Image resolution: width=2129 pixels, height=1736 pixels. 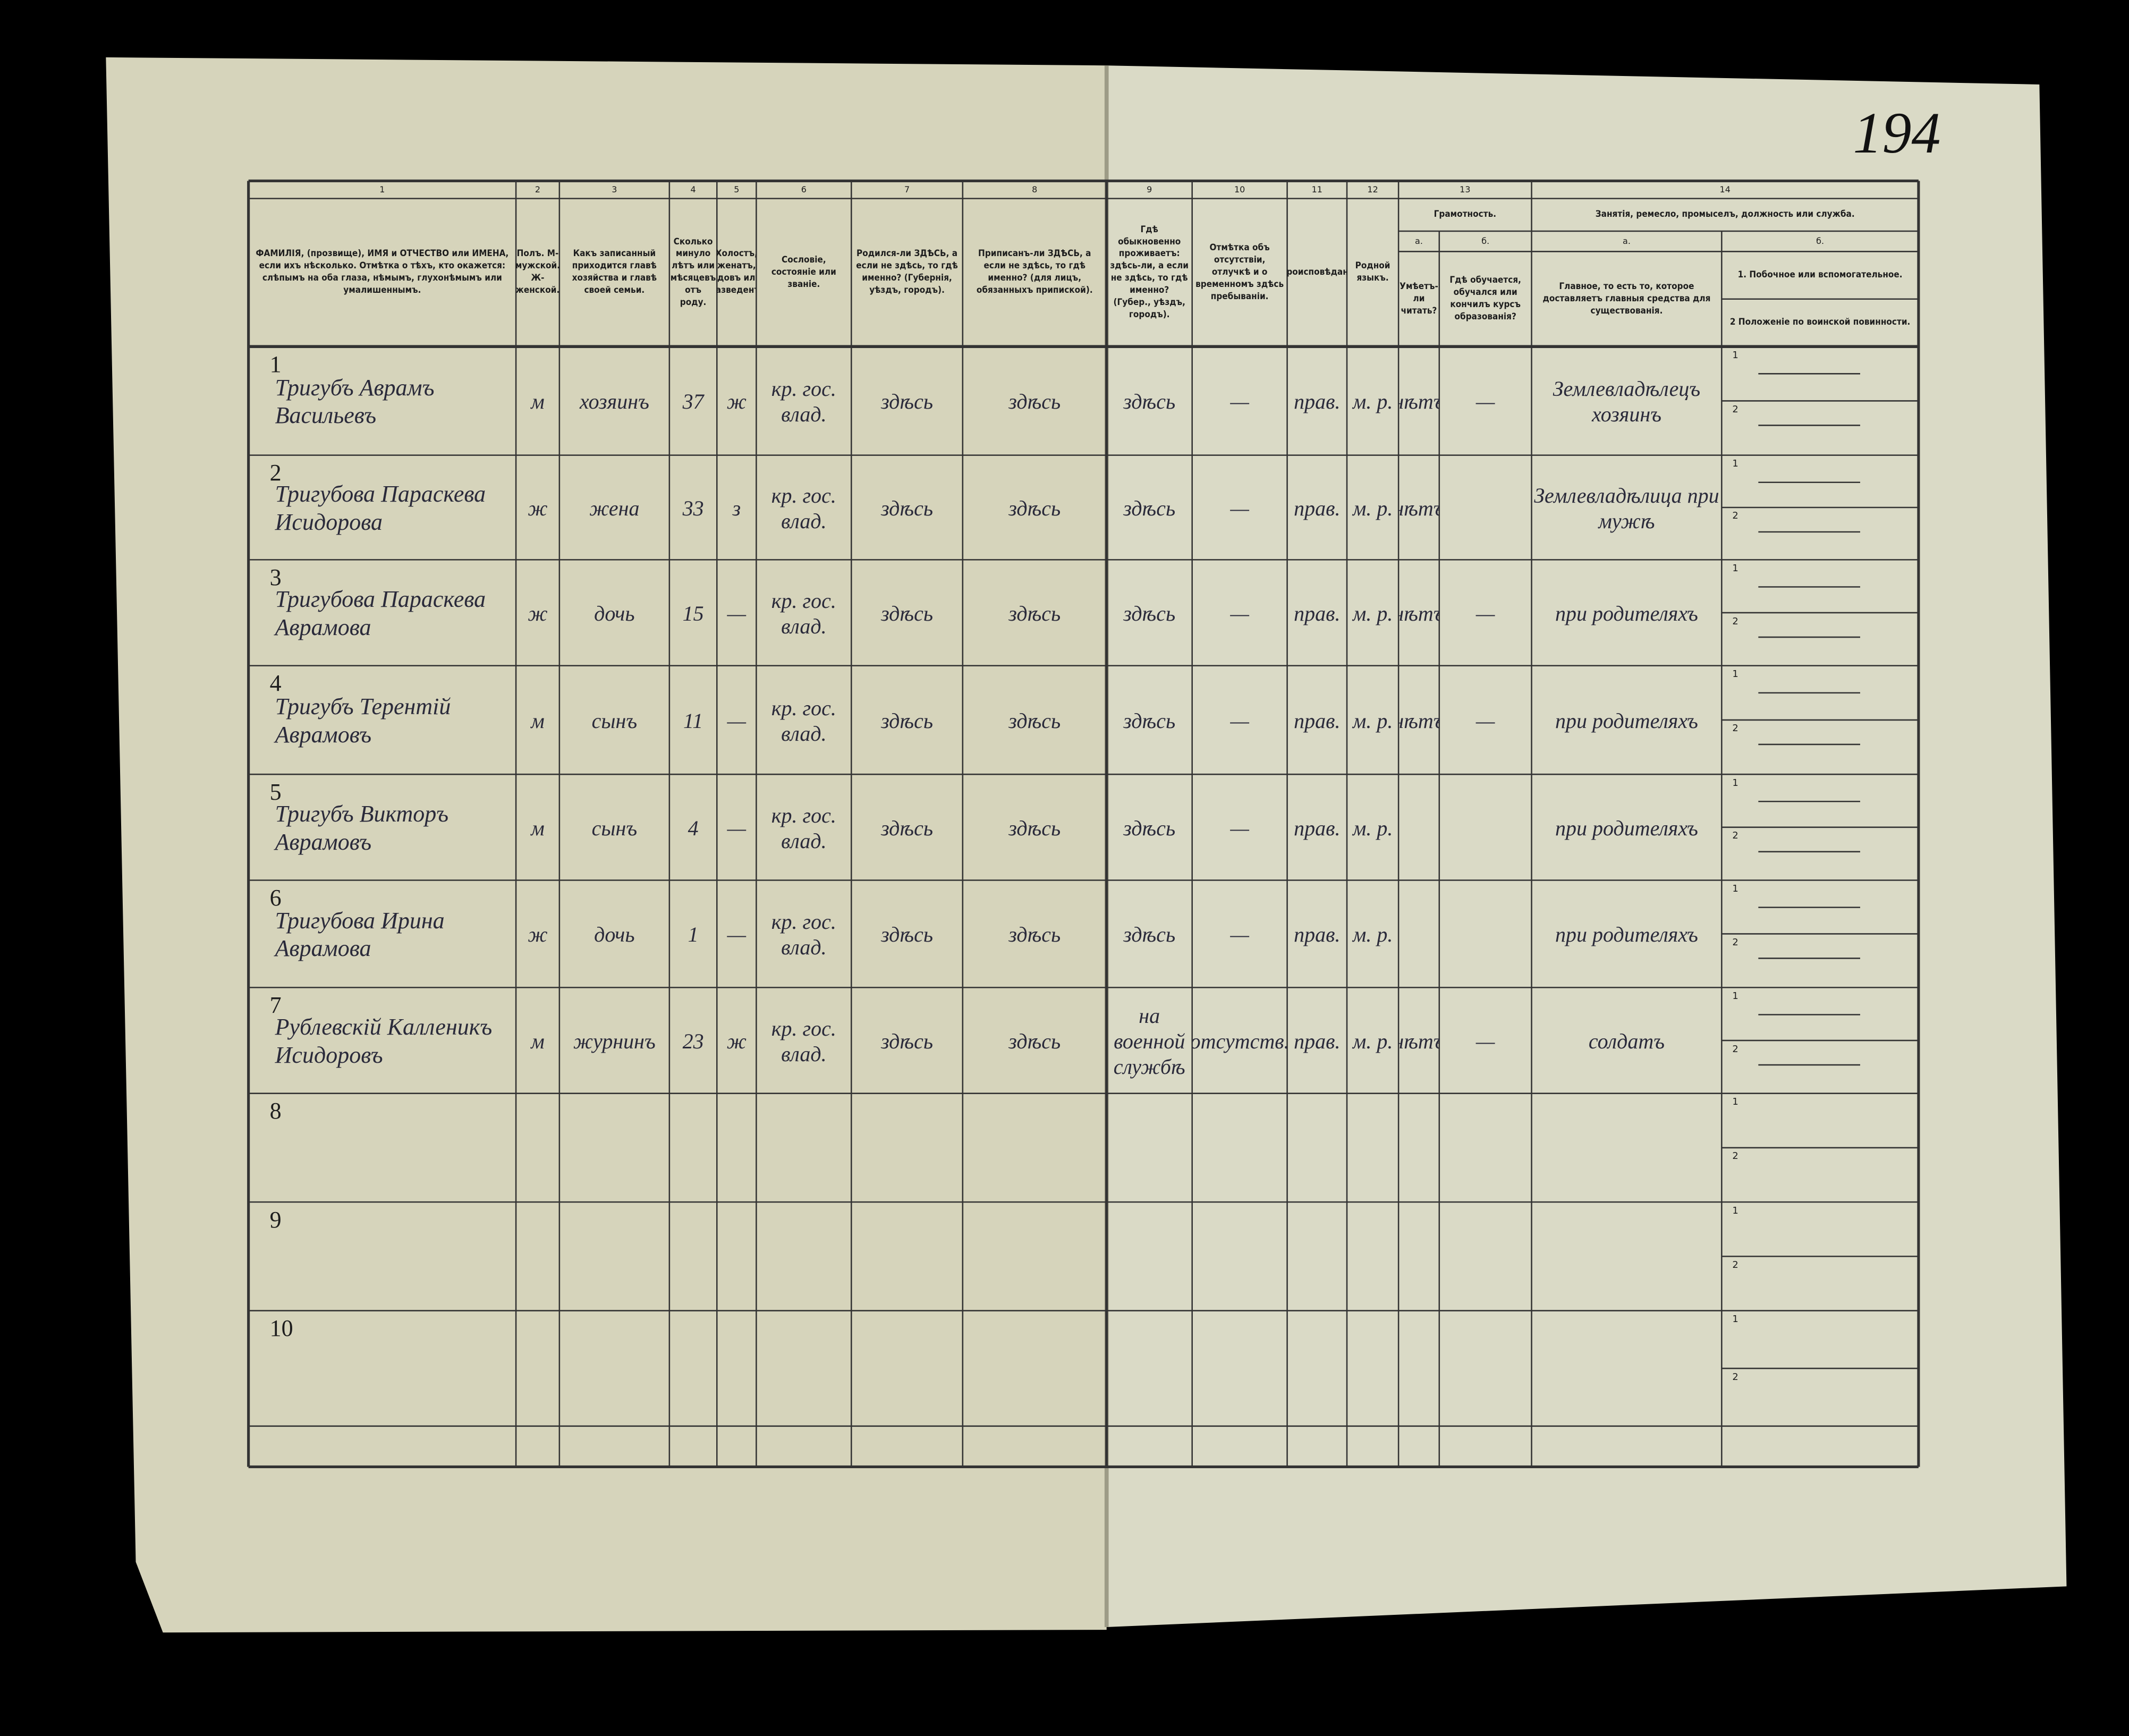 What do you see at coordinates (537, 272) in the screenshot?
I see `column-label: Полъ. М-мужской. Ж-женской.` at bounding box center [537, 272].